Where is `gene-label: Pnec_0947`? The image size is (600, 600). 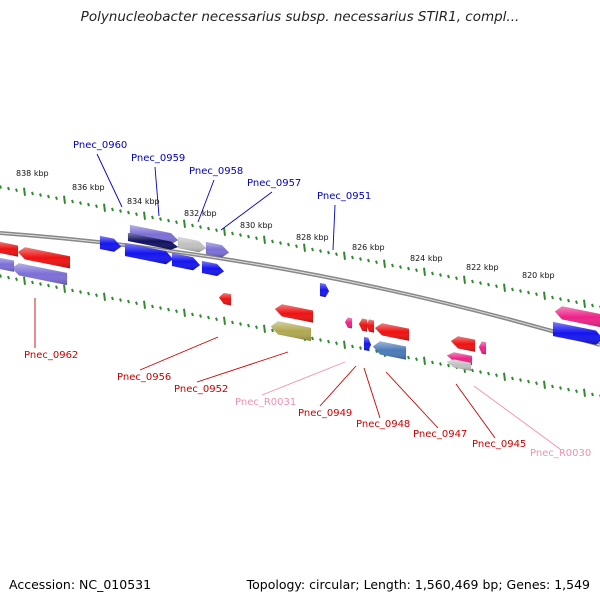
gene-label: Pnec_0947 is located at coordinates (440, 434).